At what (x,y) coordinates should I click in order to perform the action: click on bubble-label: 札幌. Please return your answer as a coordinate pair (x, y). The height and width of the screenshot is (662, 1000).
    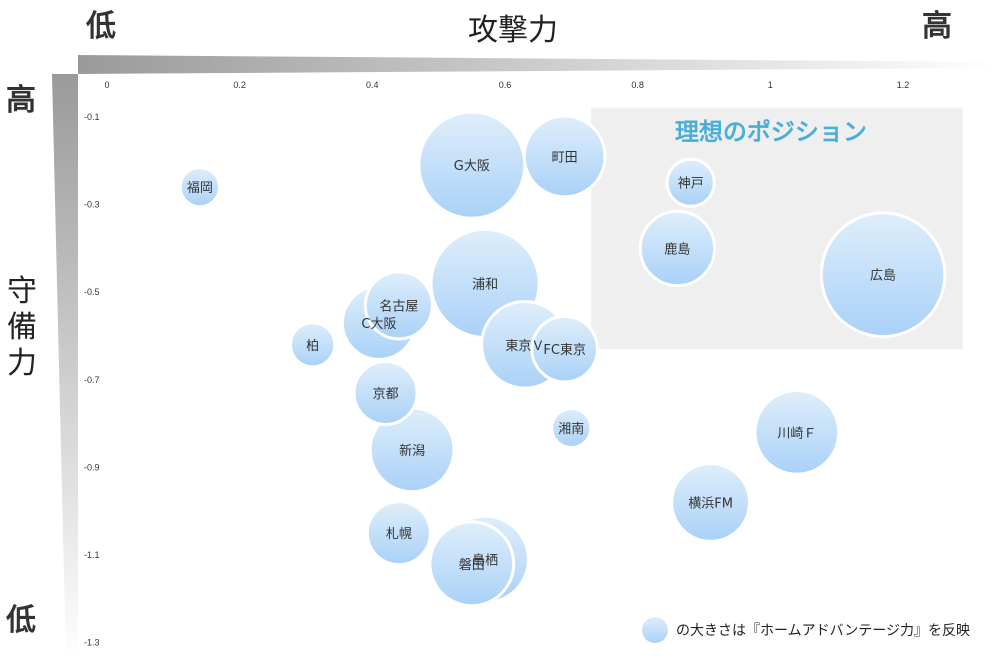
    Looking at the image, I should click on (399, 534).